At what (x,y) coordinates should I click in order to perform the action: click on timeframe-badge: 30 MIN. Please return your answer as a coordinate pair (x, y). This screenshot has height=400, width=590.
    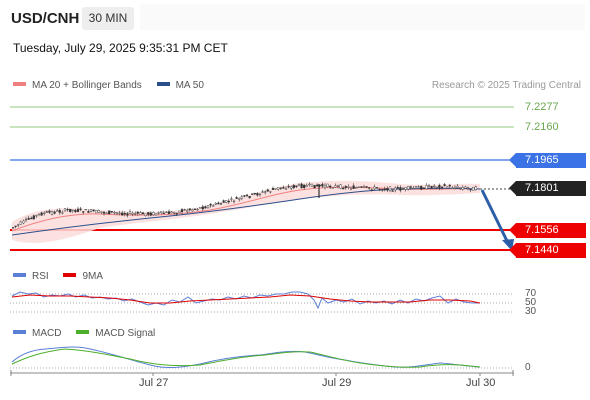
    Looking at the image, I should click on (108, 18).